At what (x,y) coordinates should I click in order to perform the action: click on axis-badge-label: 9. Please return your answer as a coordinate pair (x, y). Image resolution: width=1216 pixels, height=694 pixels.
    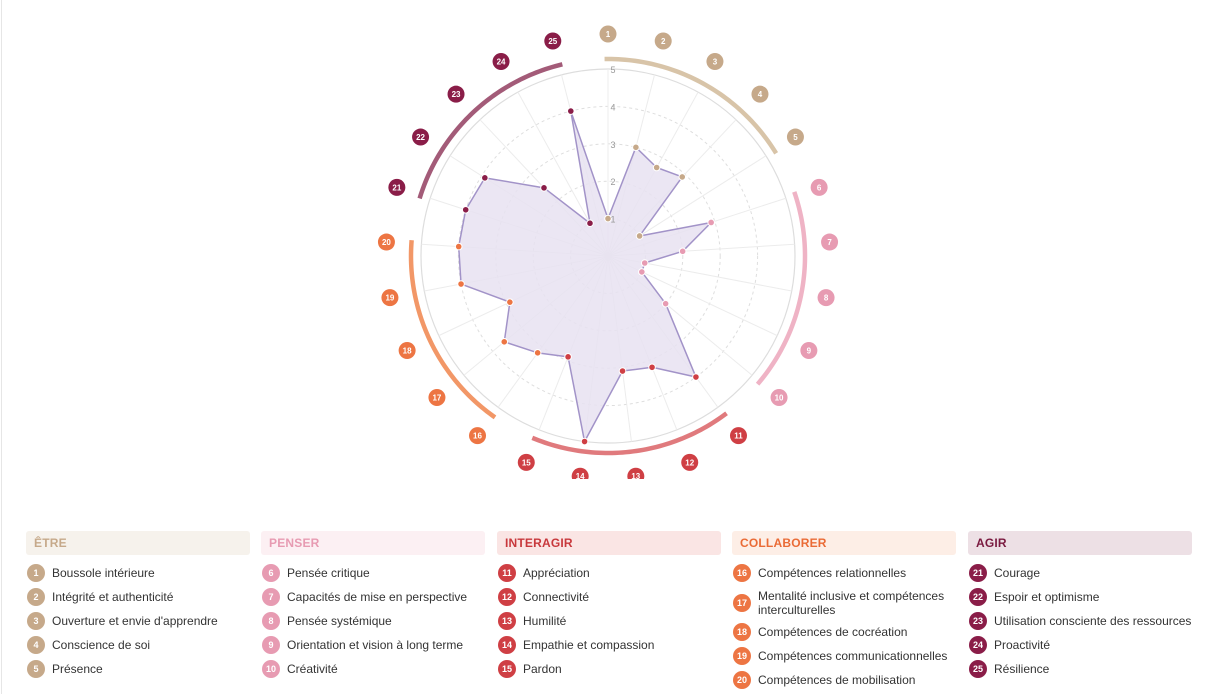
    Looking at the image, I should click on (809, 351).